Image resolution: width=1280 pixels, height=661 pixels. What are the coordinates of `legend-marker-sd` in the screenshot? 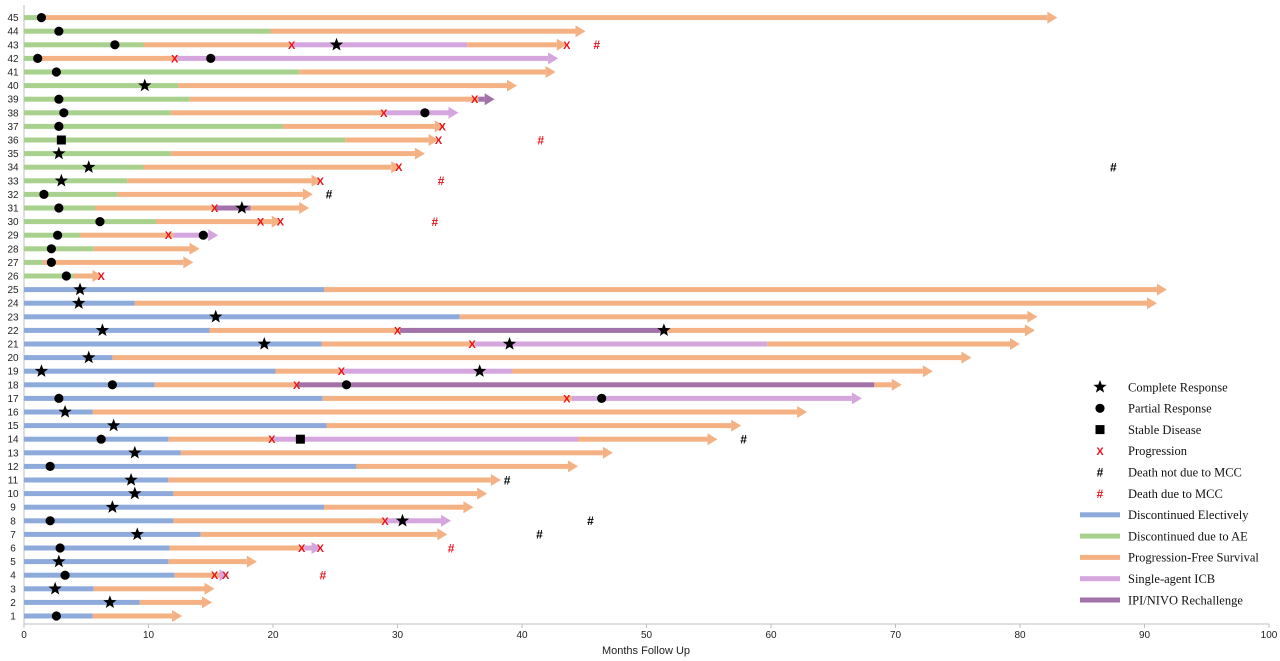 It's located at (1100, 430).